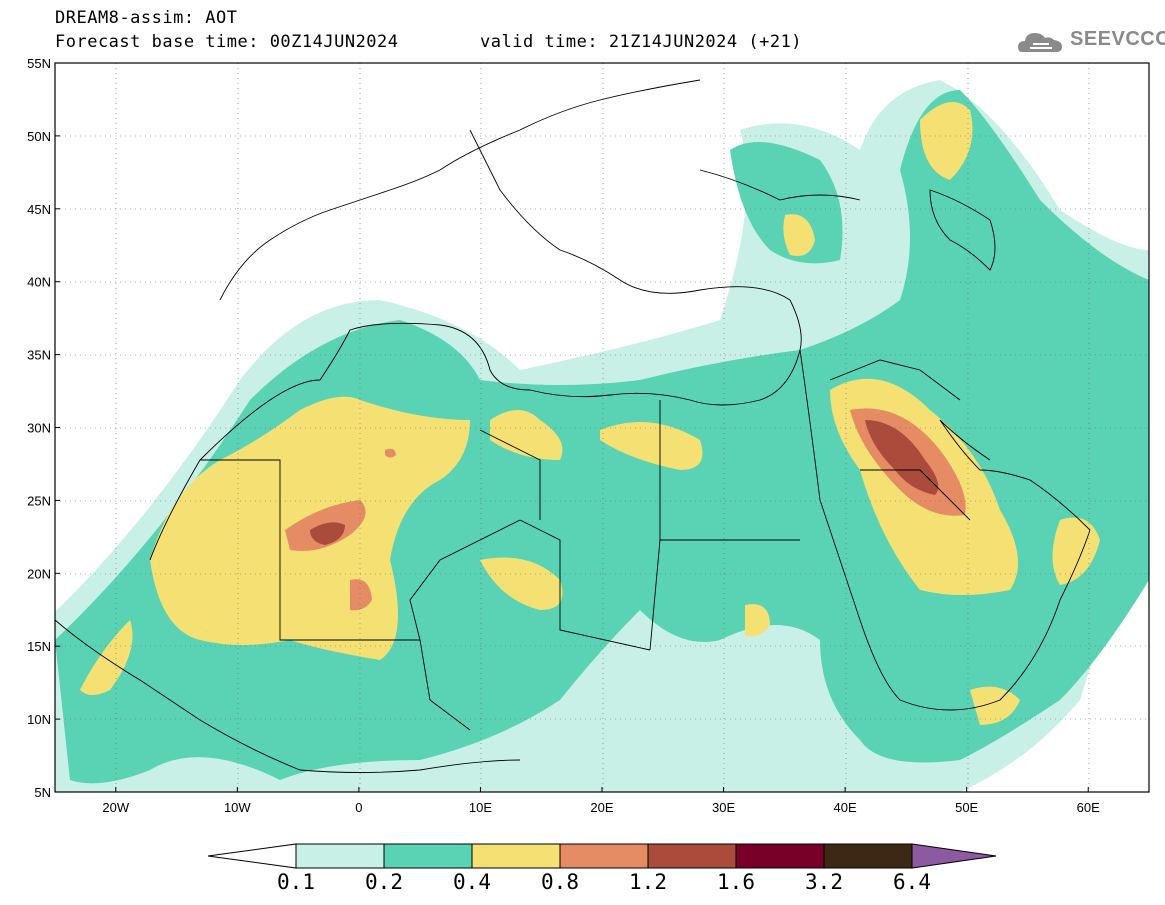 The height and width of the screenshot is (905, 1165). What do you see at coordinates (601, 807) in the screenshot?
I see `lon-tick-label: 20E` at bounding box center [601, 807].